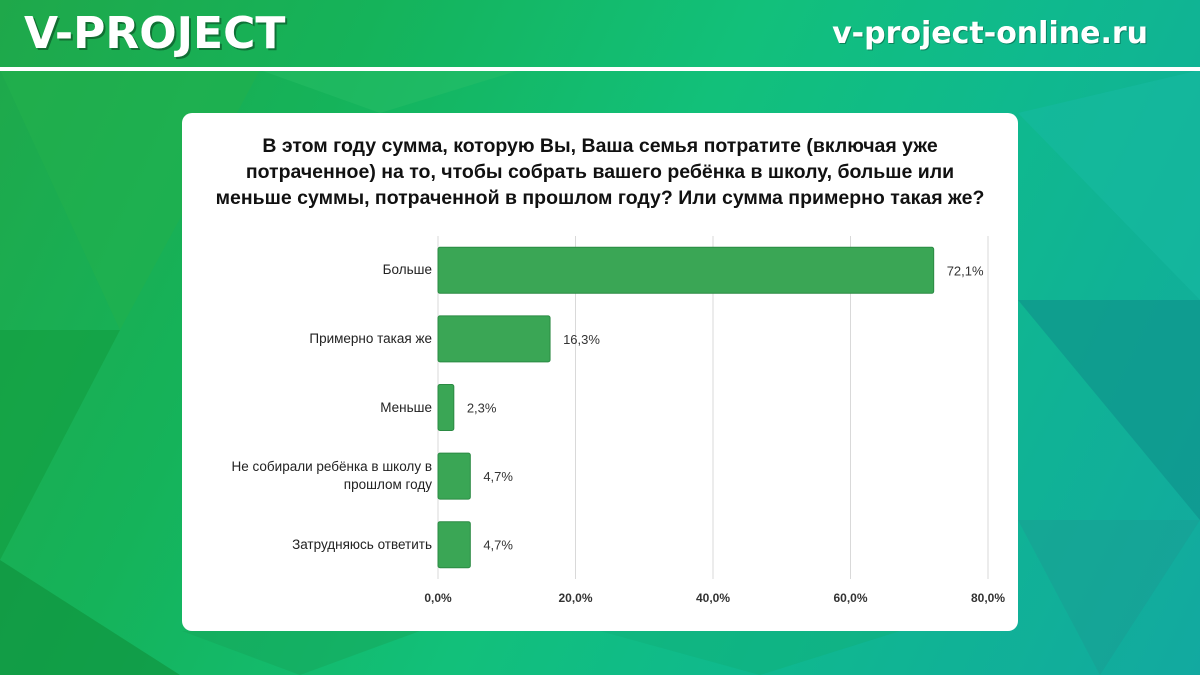 The image size is (1200, 675). What do you see at coordinates (850, 598) in the screenshot?
I see `x-tick-label: 60,0%` at bounding box center [850, 598].